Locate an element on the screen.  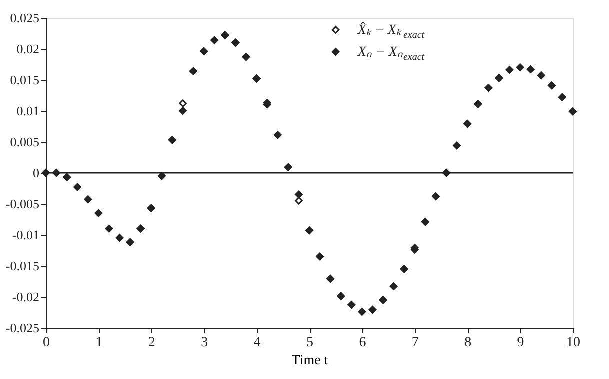
x-tick-label: 8 is located at coordinates (468, 343).